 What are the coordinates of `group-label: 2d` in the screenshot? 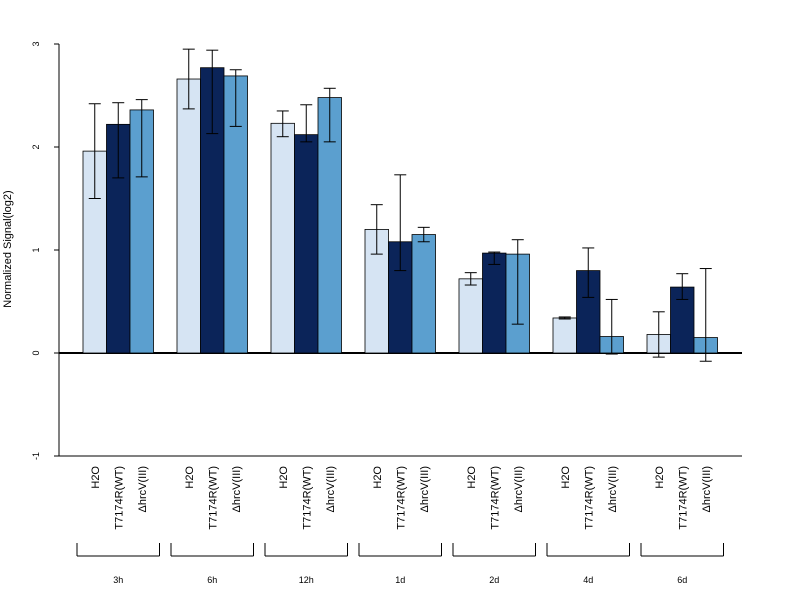 It's located at (494, 580).